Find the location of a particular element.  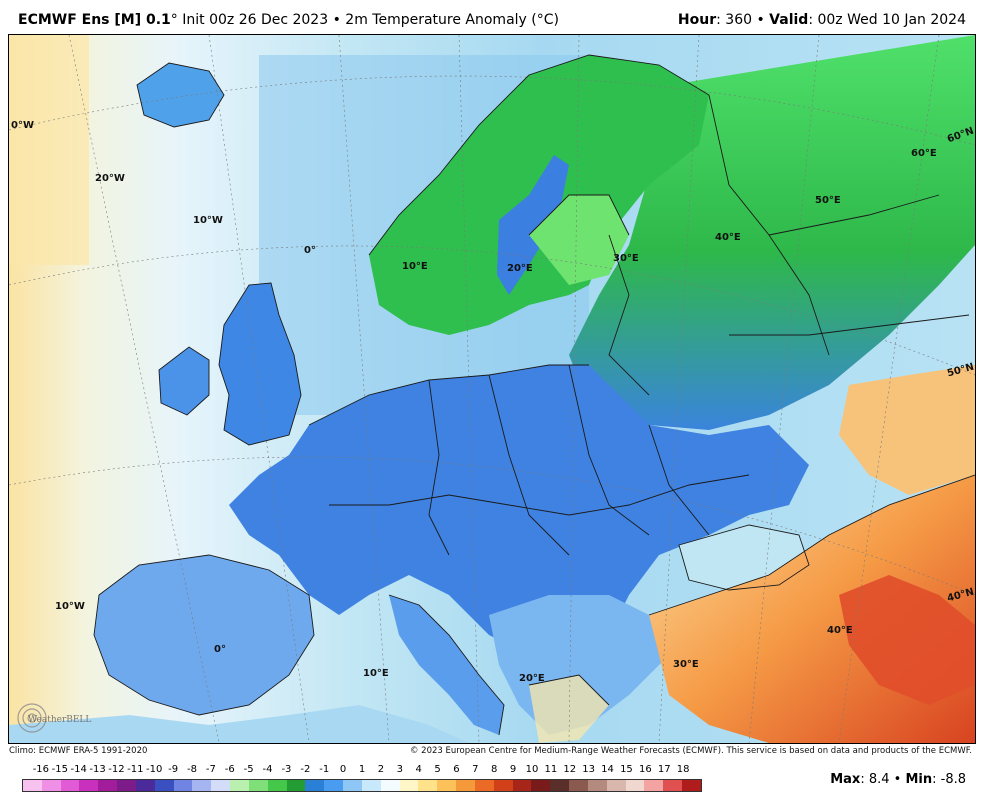

colorbar-tick: -7 is located at coordinates (210, 769).